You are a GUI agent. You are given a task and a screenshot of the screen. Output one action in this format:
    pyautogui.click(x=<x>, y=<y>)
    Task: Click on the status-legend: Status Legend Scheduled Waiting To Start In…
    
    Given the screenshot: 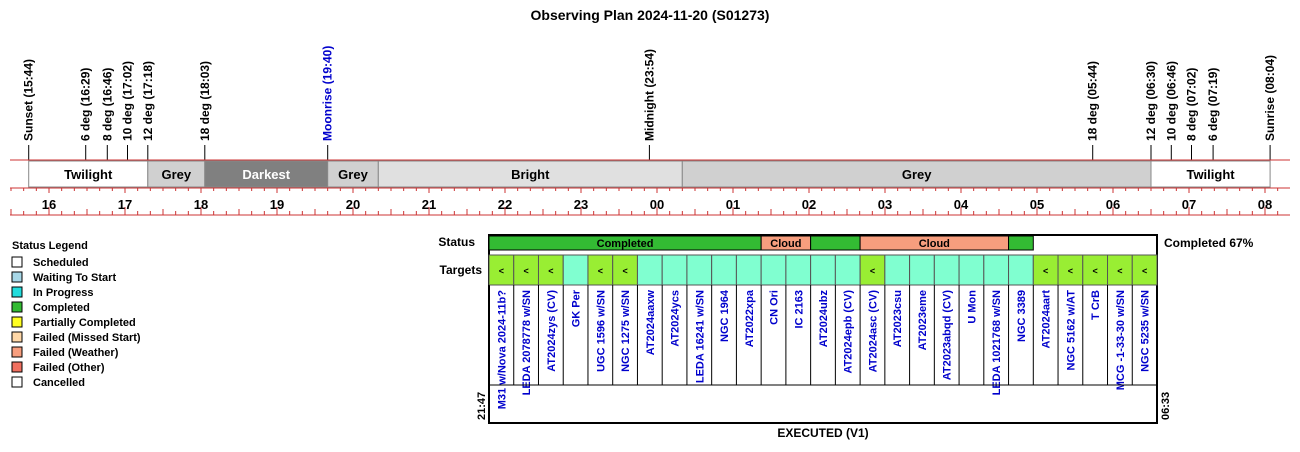 What is the action you would take?
    pyautogui.click(x=76, y=314)
    